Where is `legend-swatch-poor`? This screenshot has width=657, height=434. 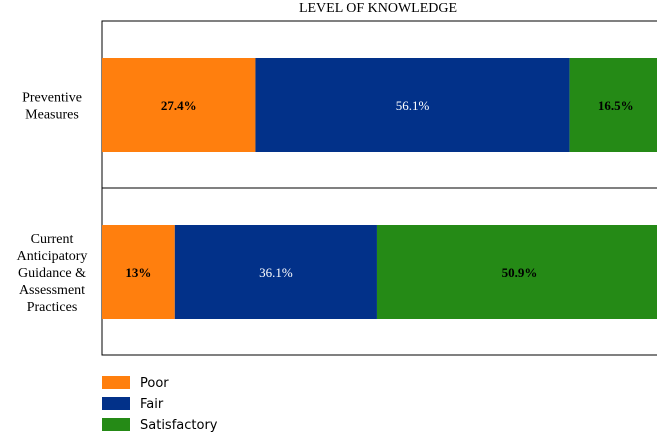 legend-swatch-poor is located at coordinates (116, 382).